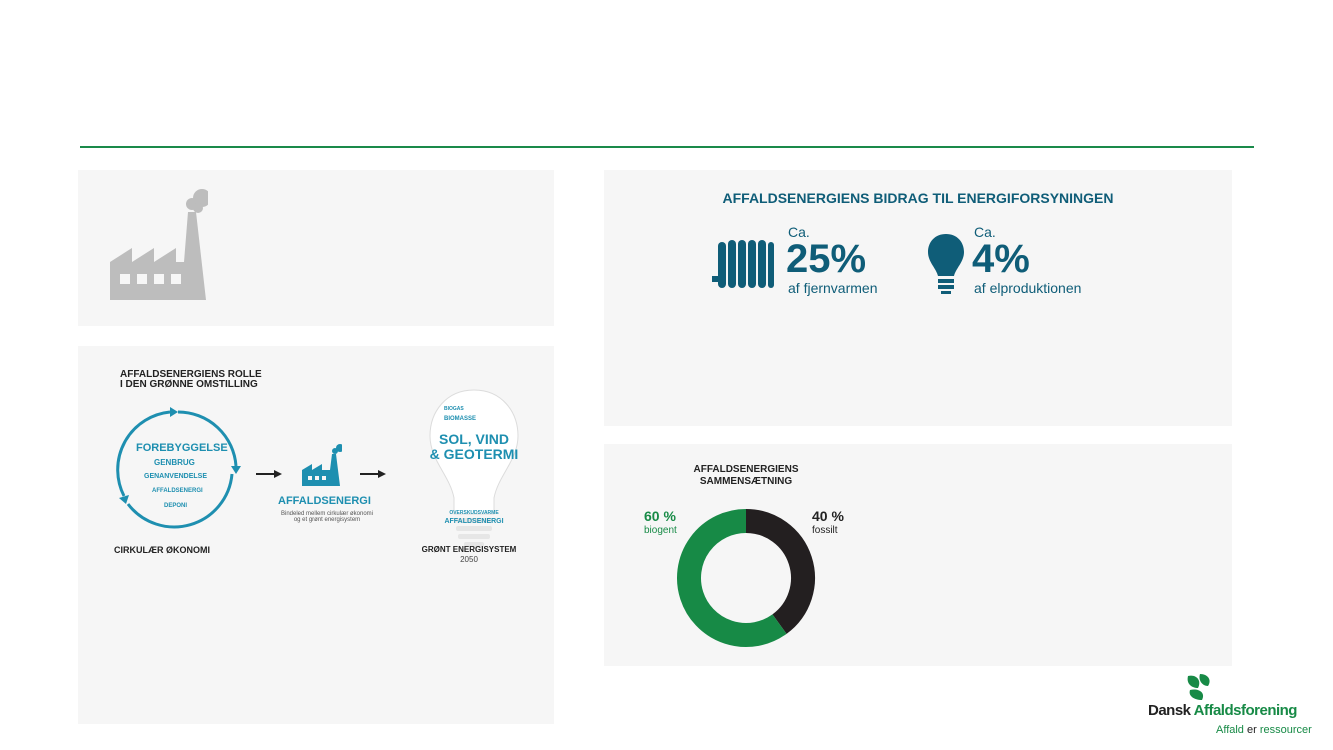  What do you see at coordinates (322, 465) in the screenshot?
I see `factory-small-icon` at bounding box center [322, 465].